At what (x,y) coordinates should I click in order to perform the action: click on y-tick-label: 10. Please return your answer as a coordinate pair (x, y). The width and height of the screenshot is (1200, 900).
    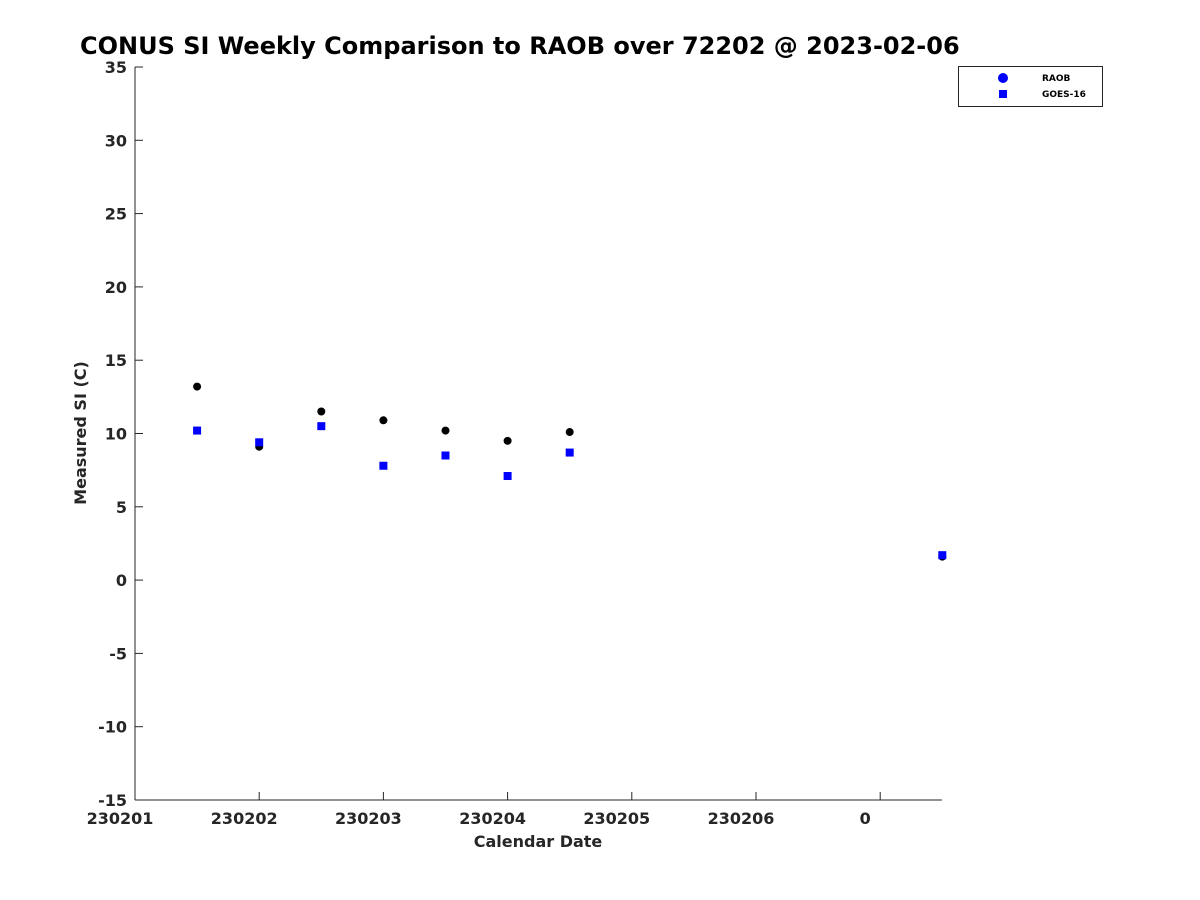
    Looking at the image, I should click on (116, 434).